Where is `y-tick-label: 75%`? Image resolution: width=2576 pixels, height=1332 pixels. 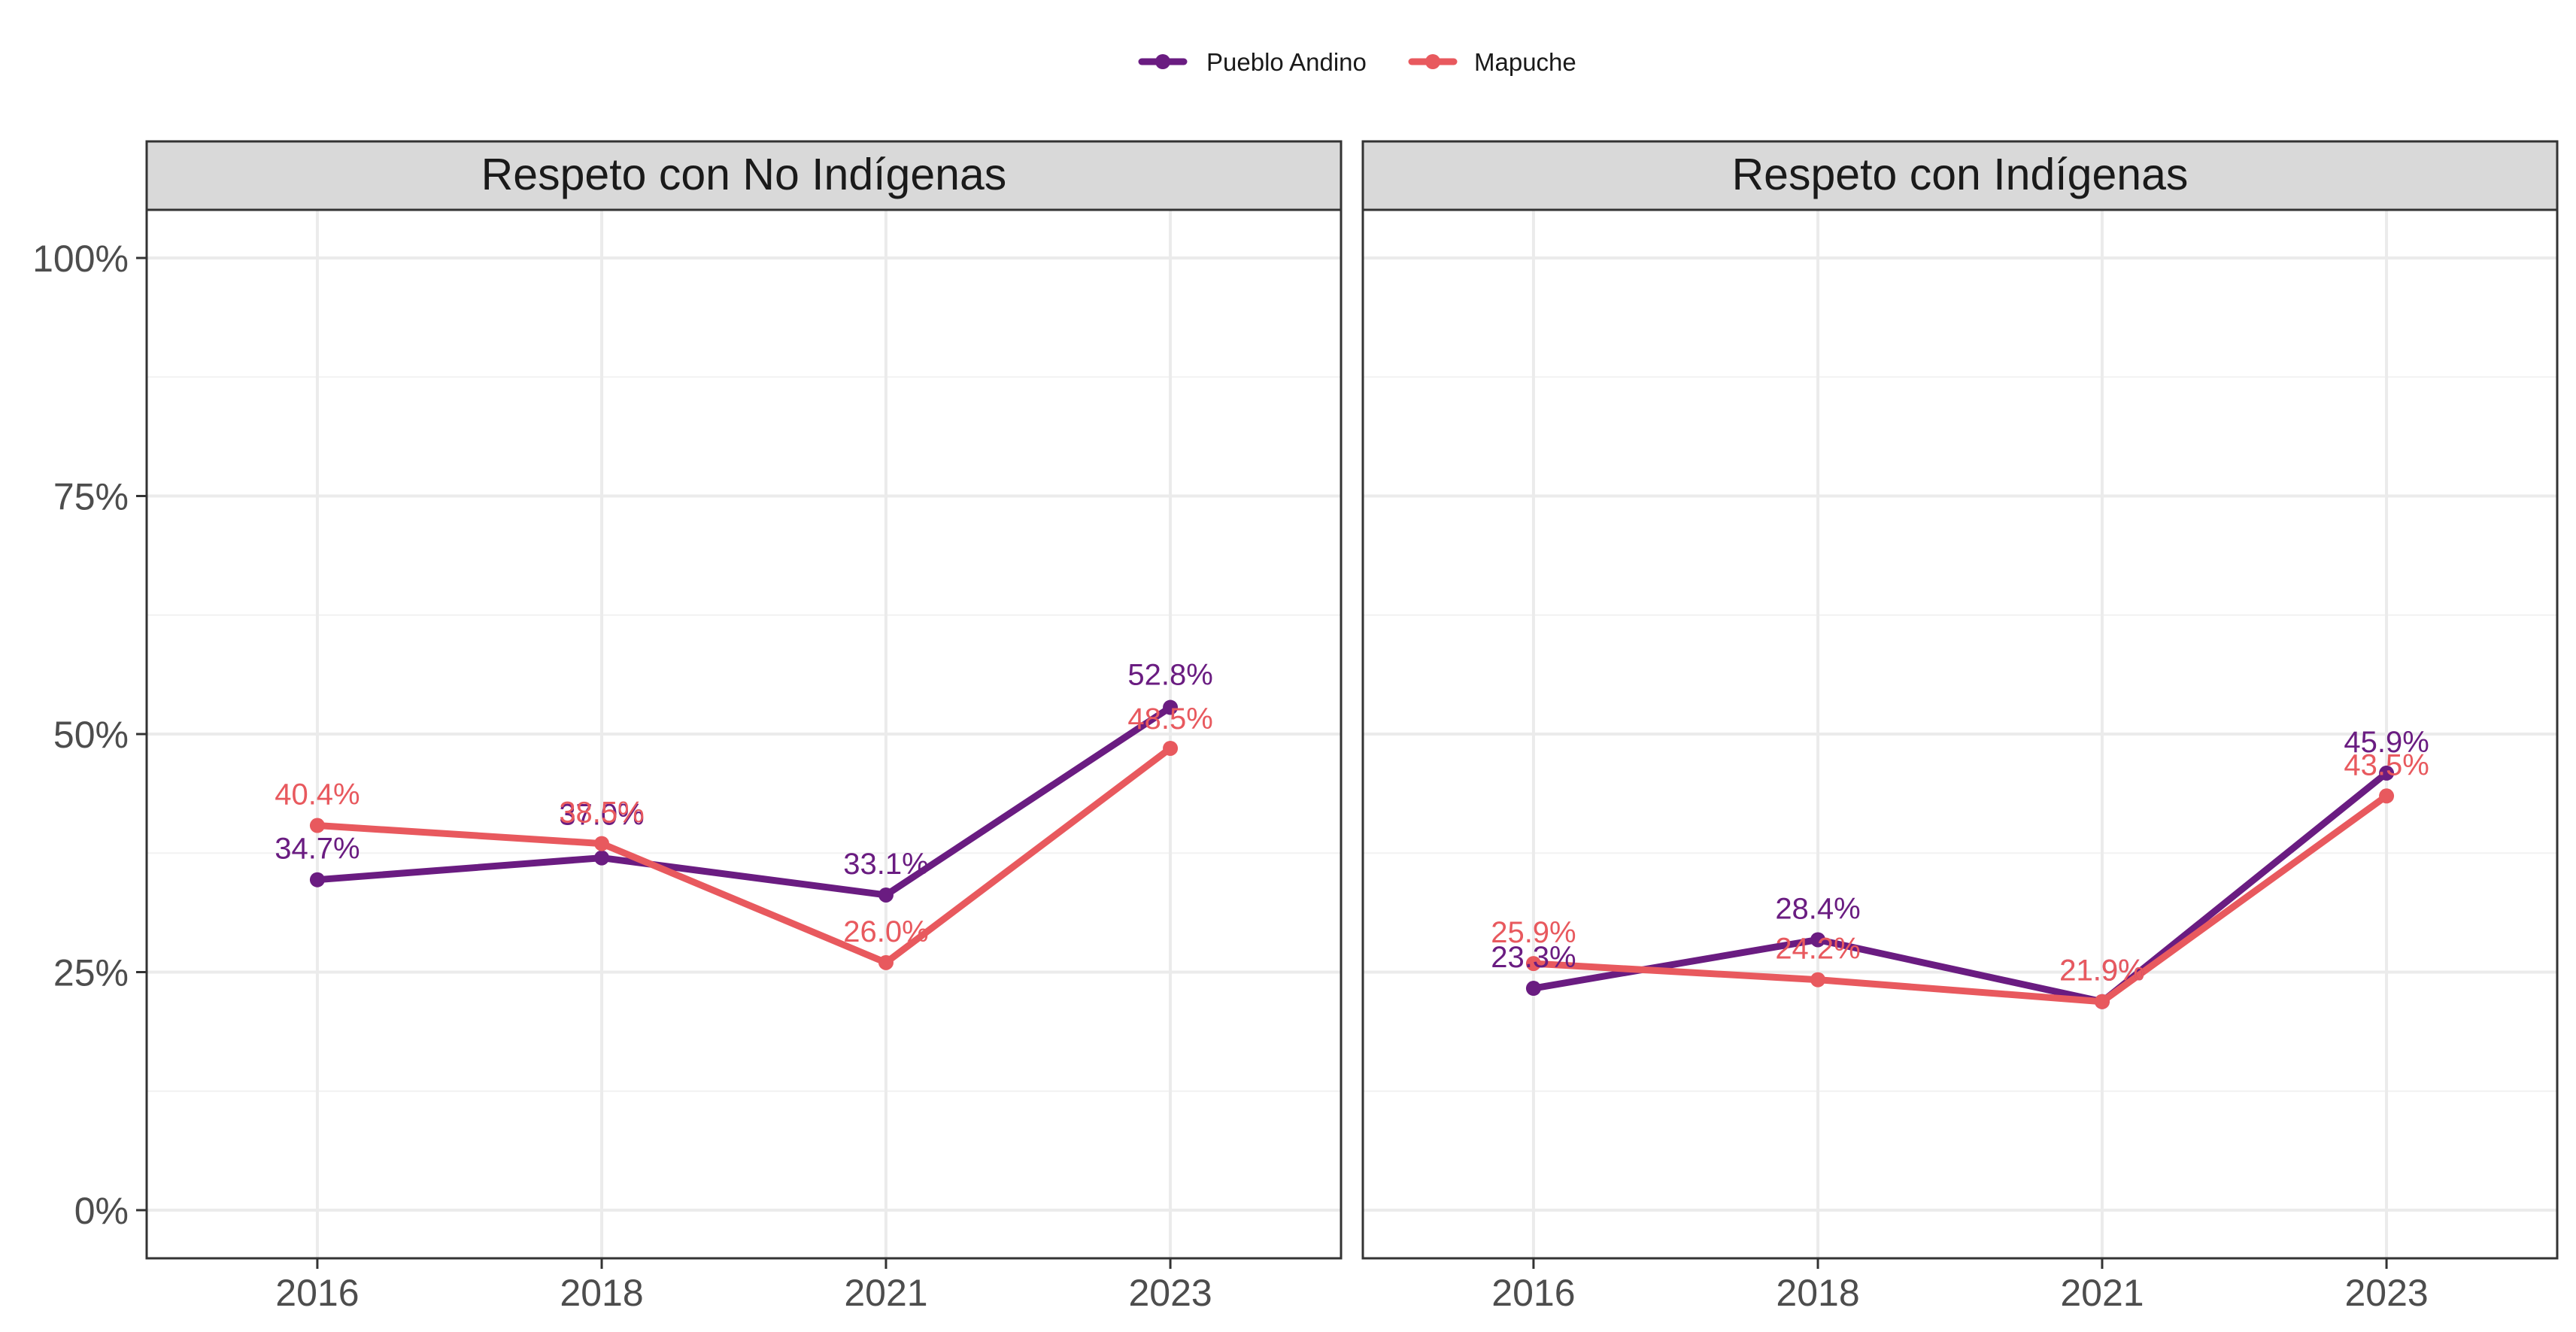 y-tick-label: 75% is located at coordinates (91, 497).